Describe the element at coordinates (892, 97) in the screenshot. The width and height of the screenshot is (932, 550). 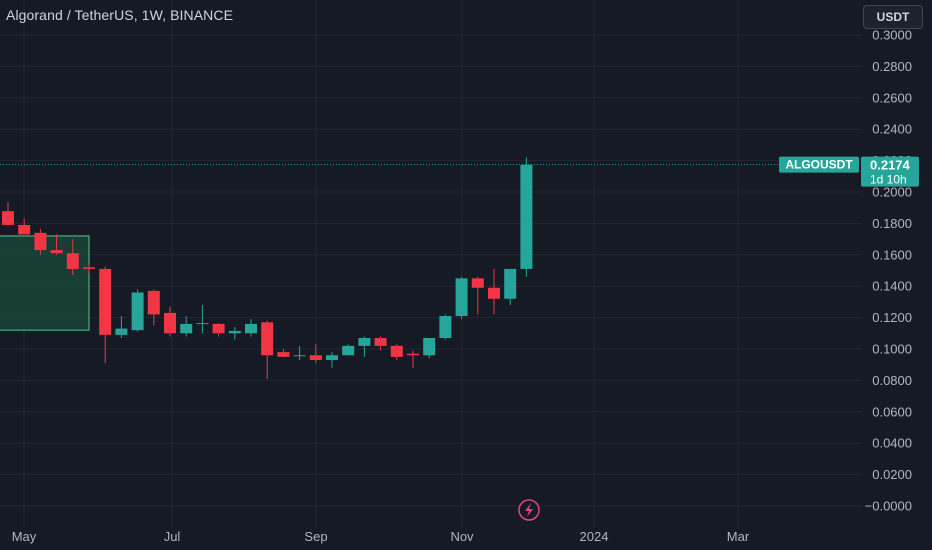
I see `y-tick-label: 0.2600` at that location.